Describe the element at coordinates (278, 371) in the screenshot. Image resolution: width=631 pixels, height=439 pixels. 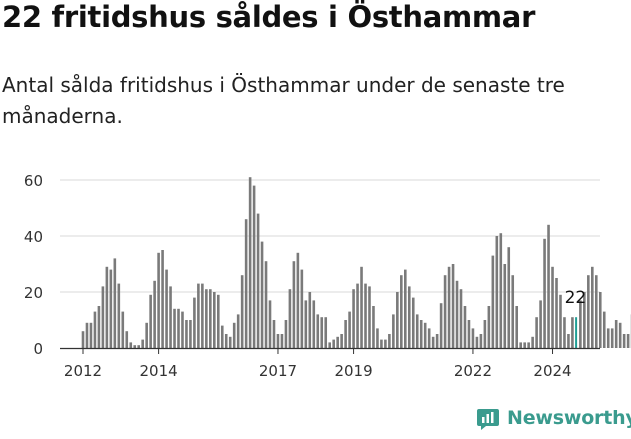
I see `x-tick-label: 2017` at that location.